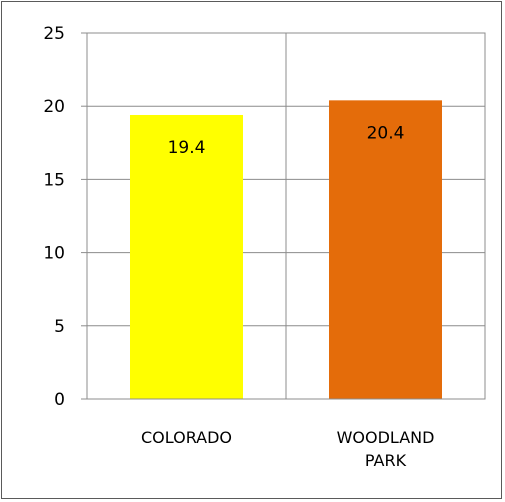 The width and height of the screenshot is (505, 502). What do you see at coordinates (54, 34) in the screenshot?
I see `y-tick-label-5: 25` at bounding box center [54, 34].